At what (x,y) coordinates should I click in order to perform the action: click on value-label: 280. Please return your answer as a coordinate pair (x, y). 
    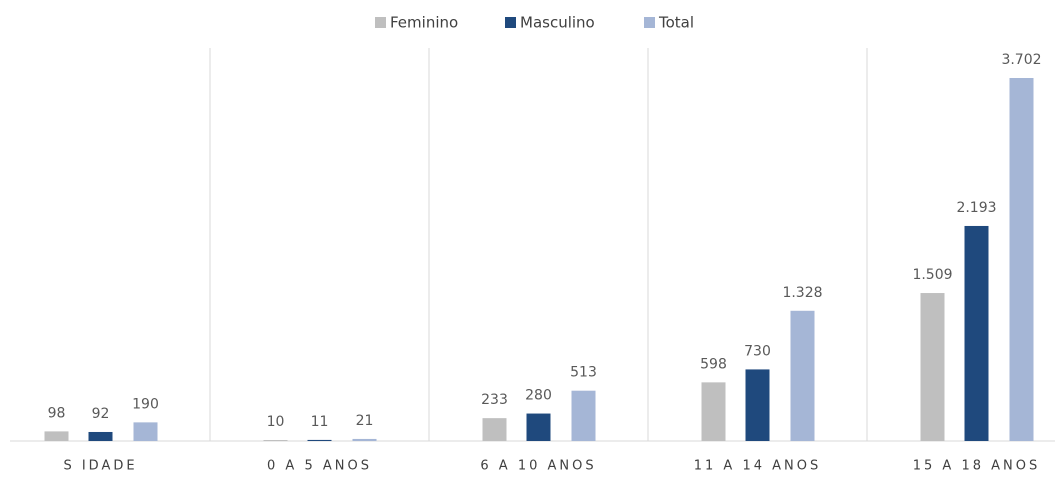
    Looking at the image, I should click on (538, 396).